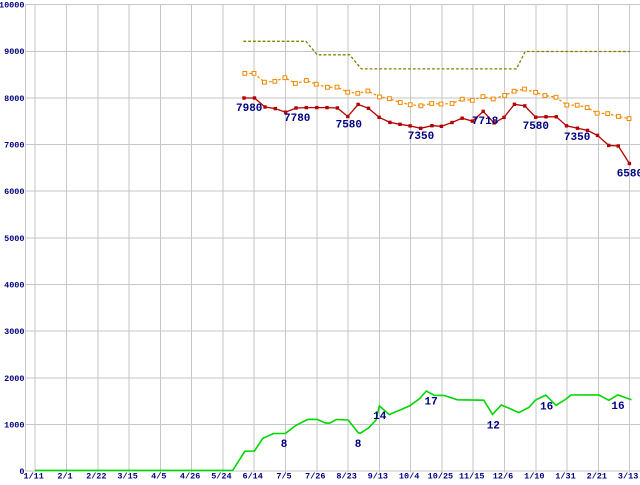  Describe the element at coordinates (249, 109) in the screenshot. I see `svg-text: 7980` at that location.